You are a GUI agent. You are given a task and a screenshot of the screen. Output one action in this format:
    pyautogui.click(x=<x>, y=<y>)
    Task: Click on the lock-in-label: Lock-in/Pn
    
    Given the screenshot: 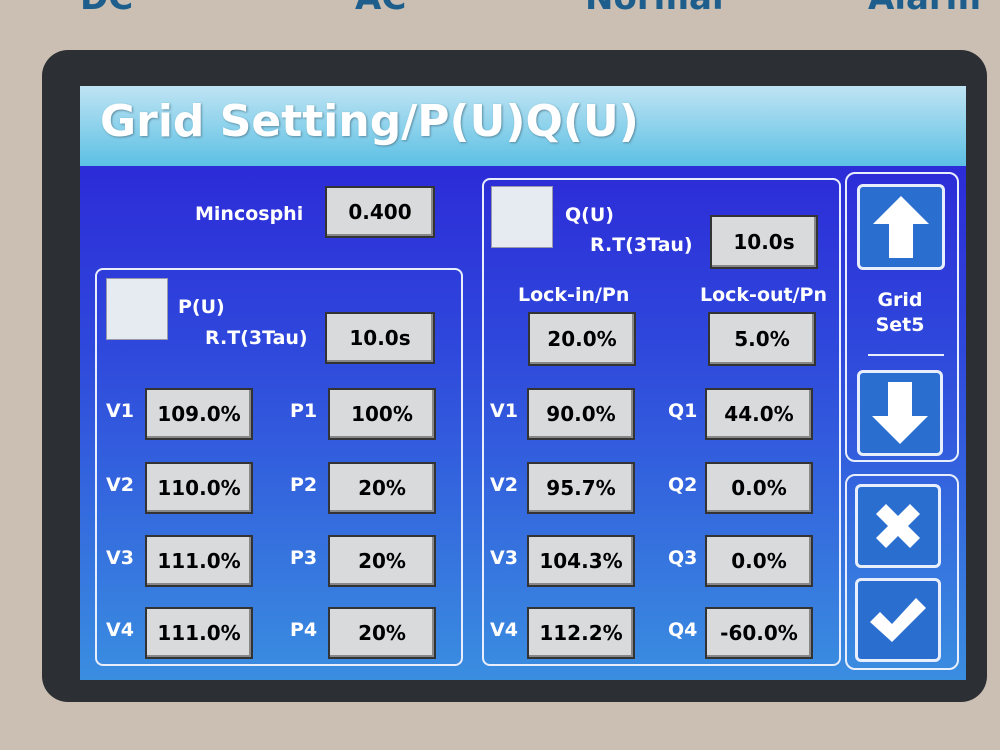 What is the action you would take?
    pyautogui.click(x=574, y=295)
    